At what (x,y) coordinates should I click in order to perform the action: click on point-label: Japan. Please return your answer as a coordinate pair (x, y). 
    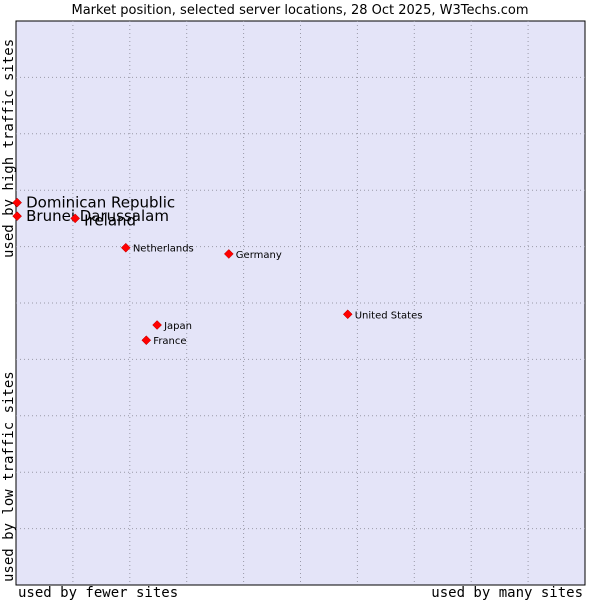
    Looking at the image, I should click on (177, 326).